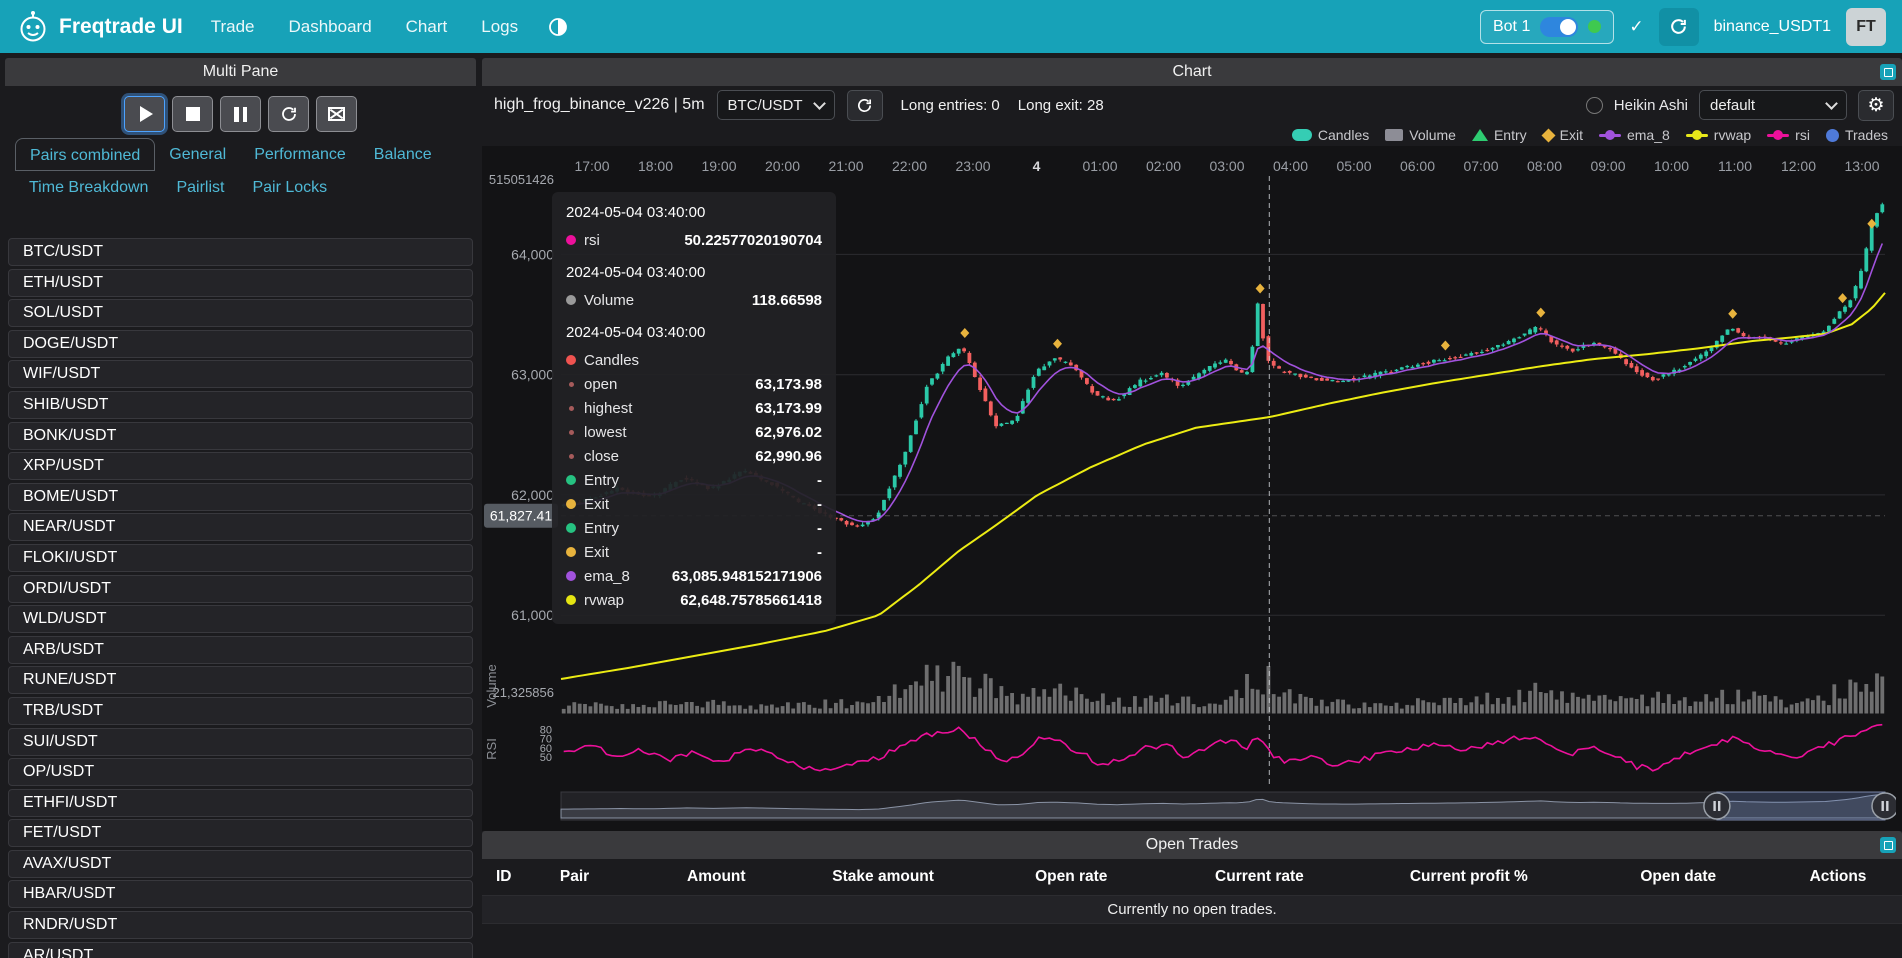 This screenshot has height=958, width=1902. What do you see at coordinates (33, 27) in the screenshot?
I see `freqtrade-logo-icon` at bounding box center [33, 27].